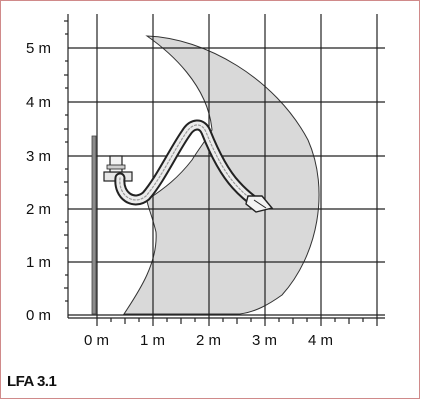 The image size is (422, 401). I want to click on x-tick-label: 3 m, so click(264, 340).